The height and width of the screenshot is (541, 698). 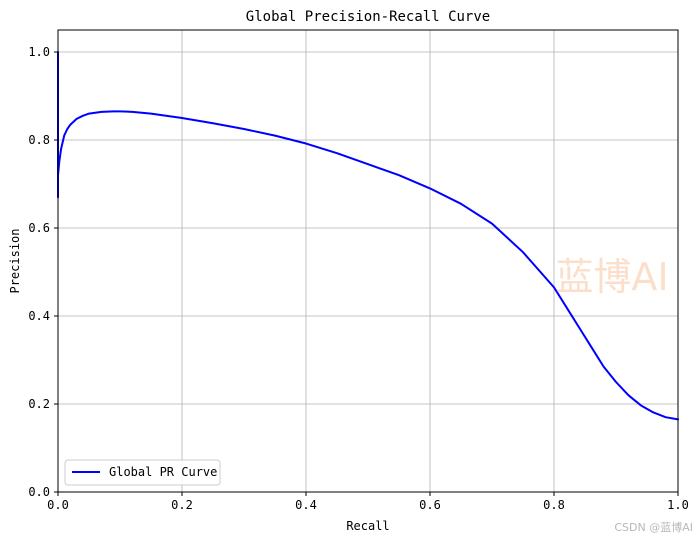 What do you see at coordinates (39, 52) in the screenshot?
I see `y-tick-label: 1.0` at bounding box center [39, 52].